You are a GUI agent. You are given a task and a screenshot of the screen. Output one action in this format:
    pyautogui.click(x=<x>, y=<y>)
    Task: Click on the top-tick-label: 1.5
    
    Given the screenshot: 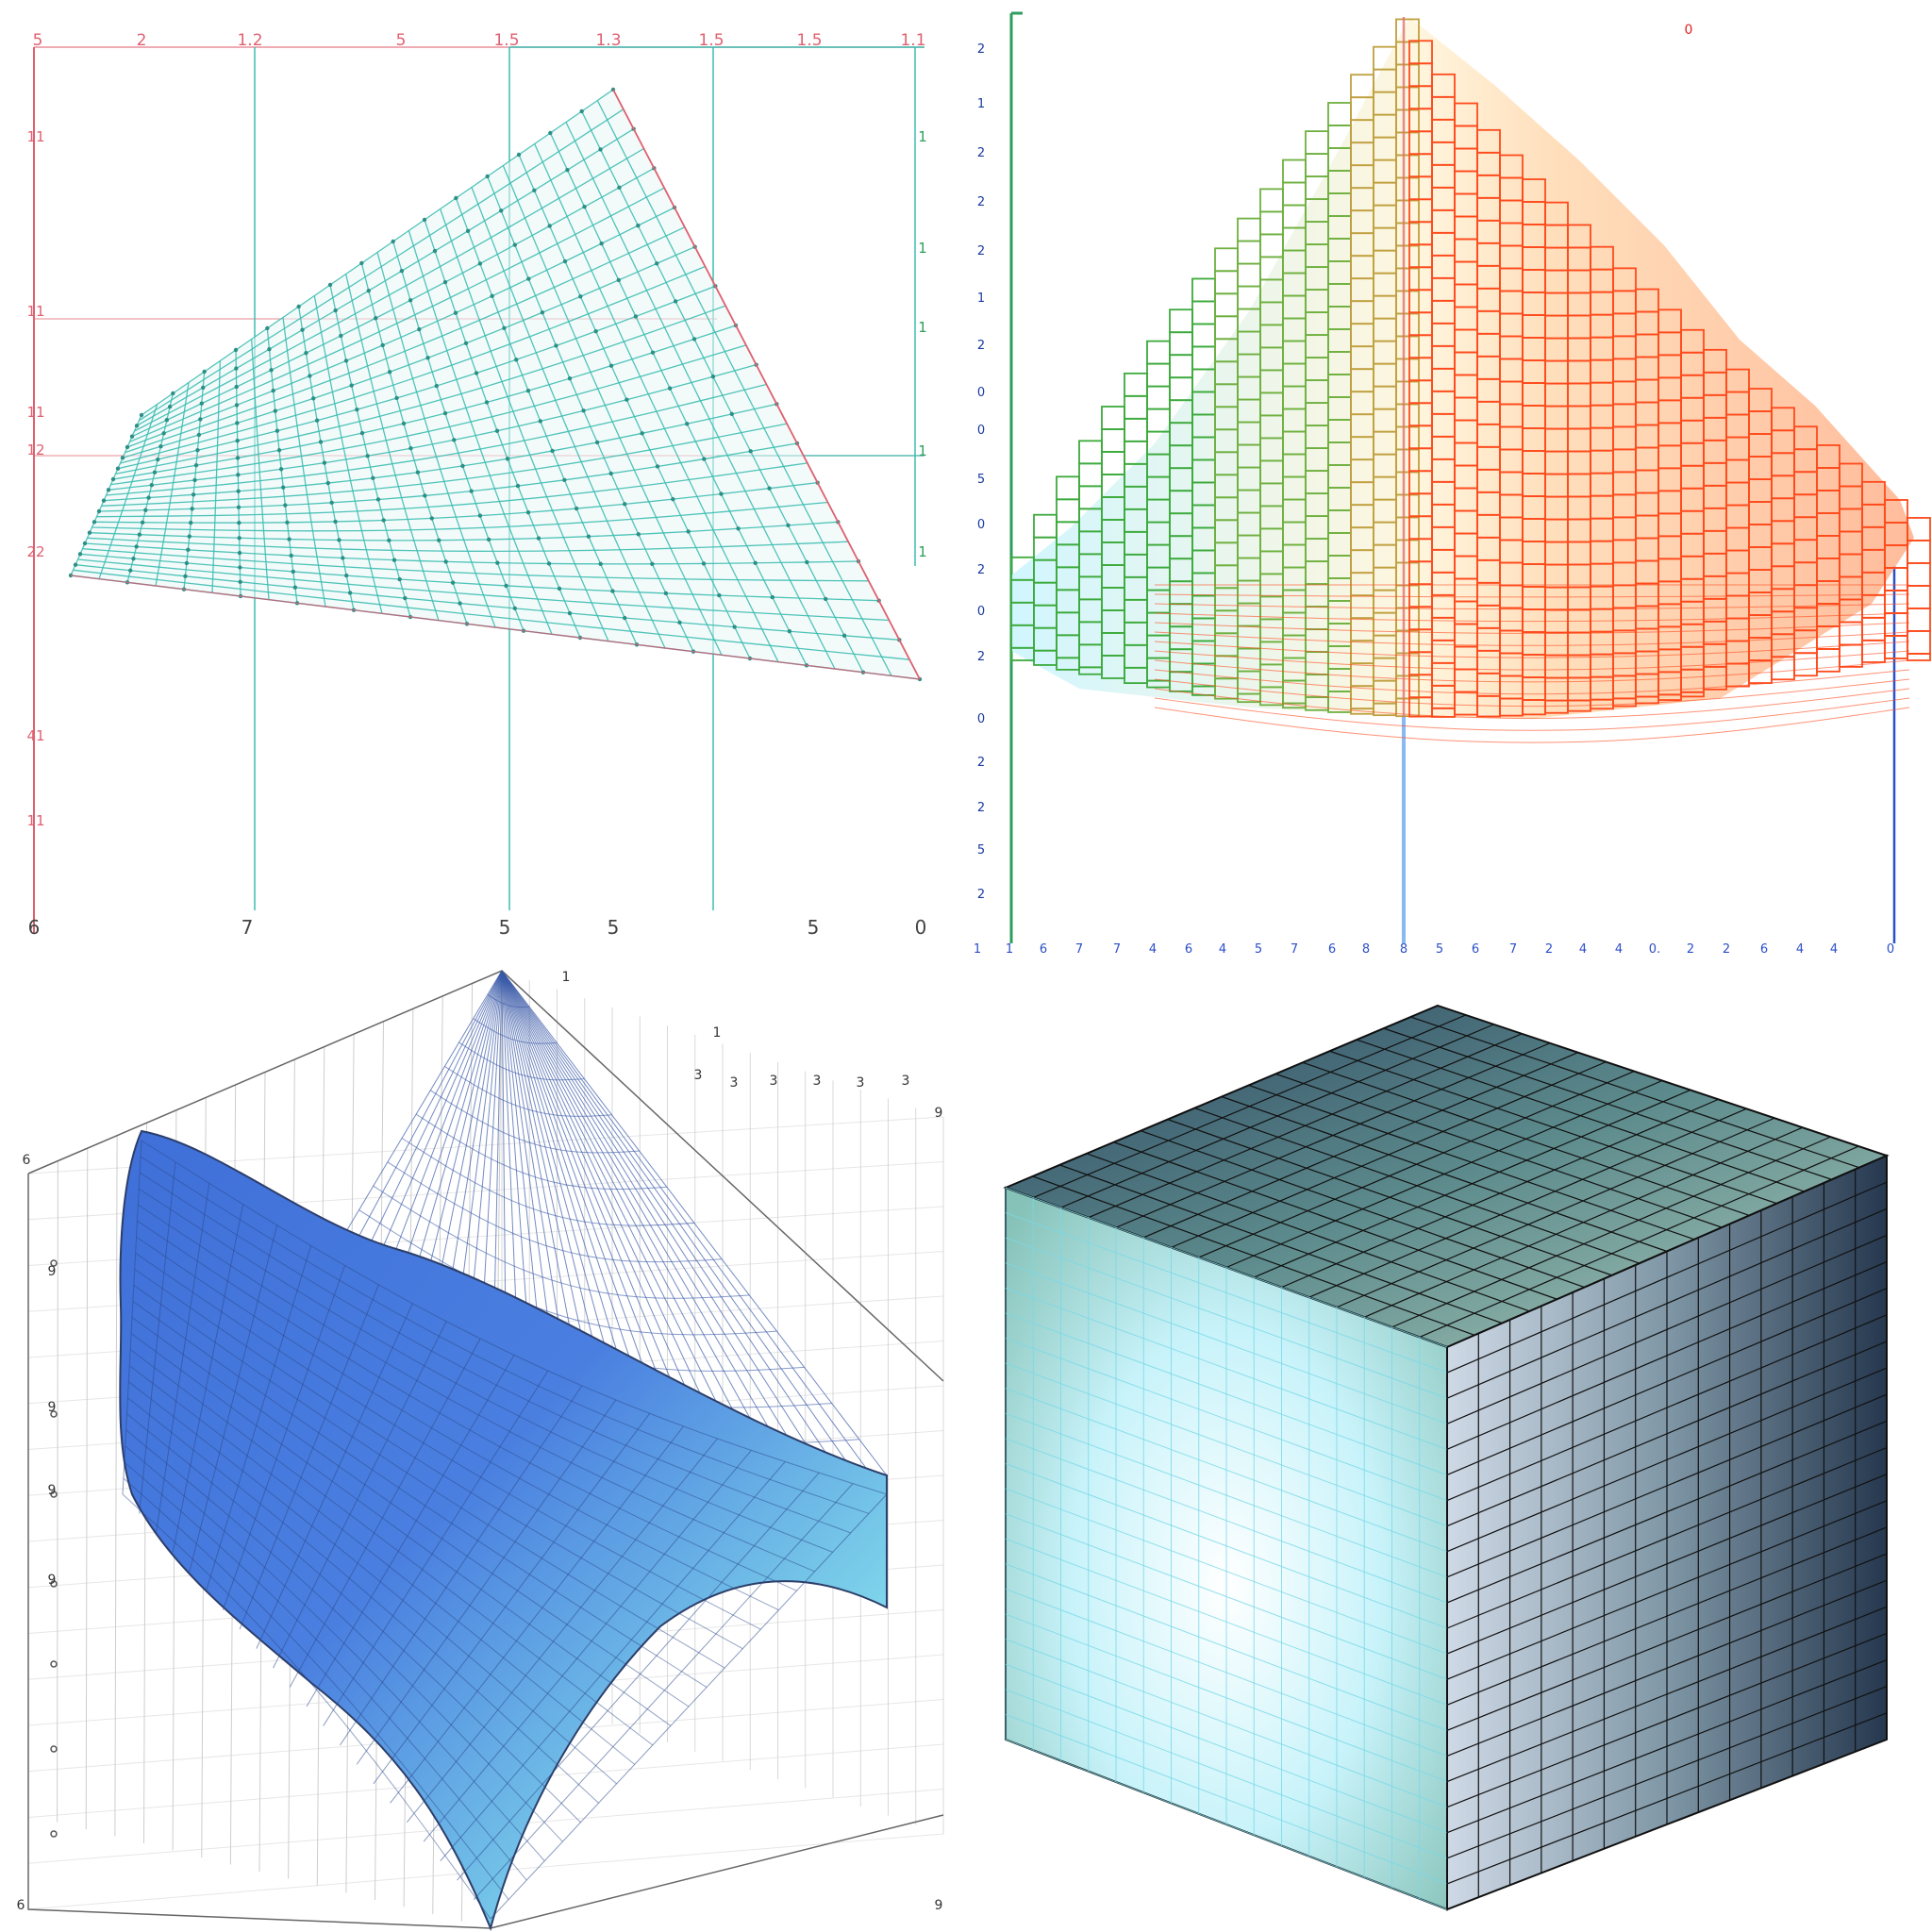 What is the action you would take?
    pyautogui.click(x=506, y=40)
    